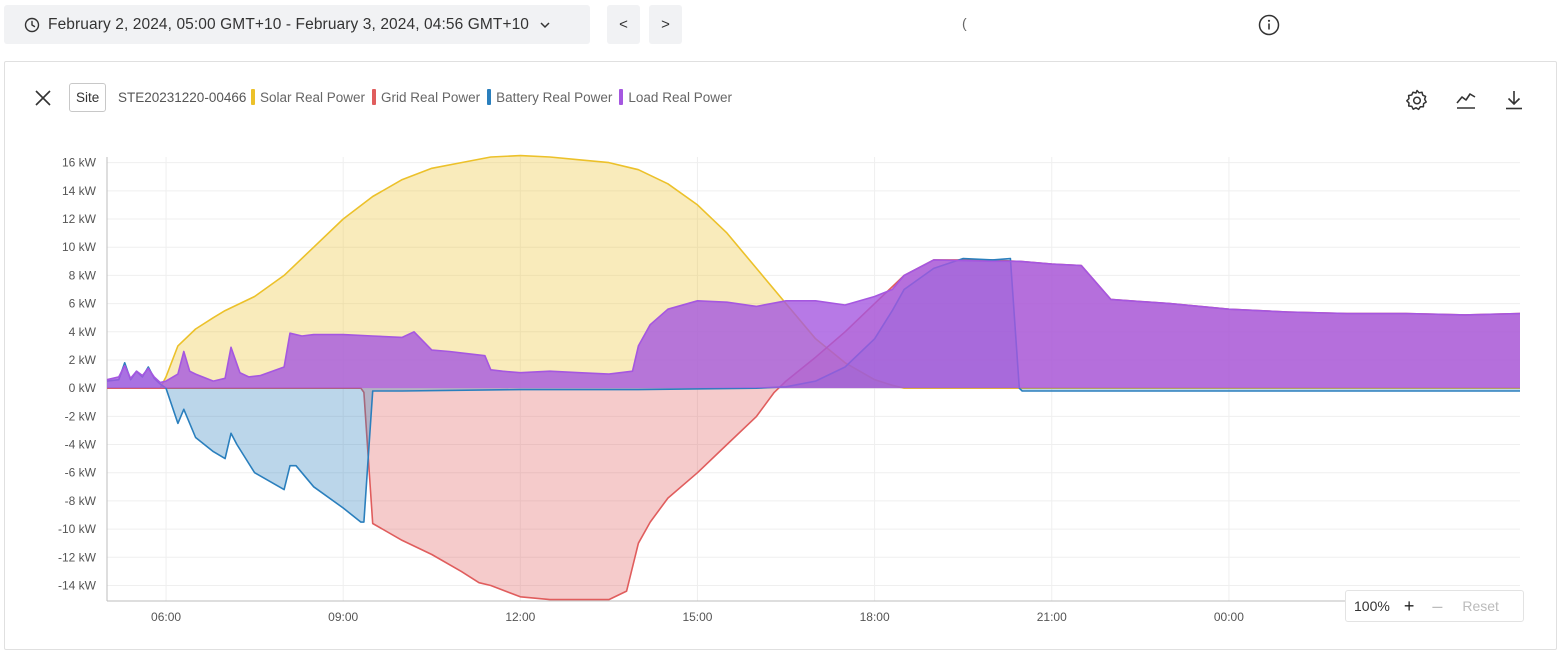 Image resolution: width=1565 pixels, height=656 pixels. Describe the element at coordinates (79, 163) in the screenshot. I see `y-tick-label: 16 kW` at that location.